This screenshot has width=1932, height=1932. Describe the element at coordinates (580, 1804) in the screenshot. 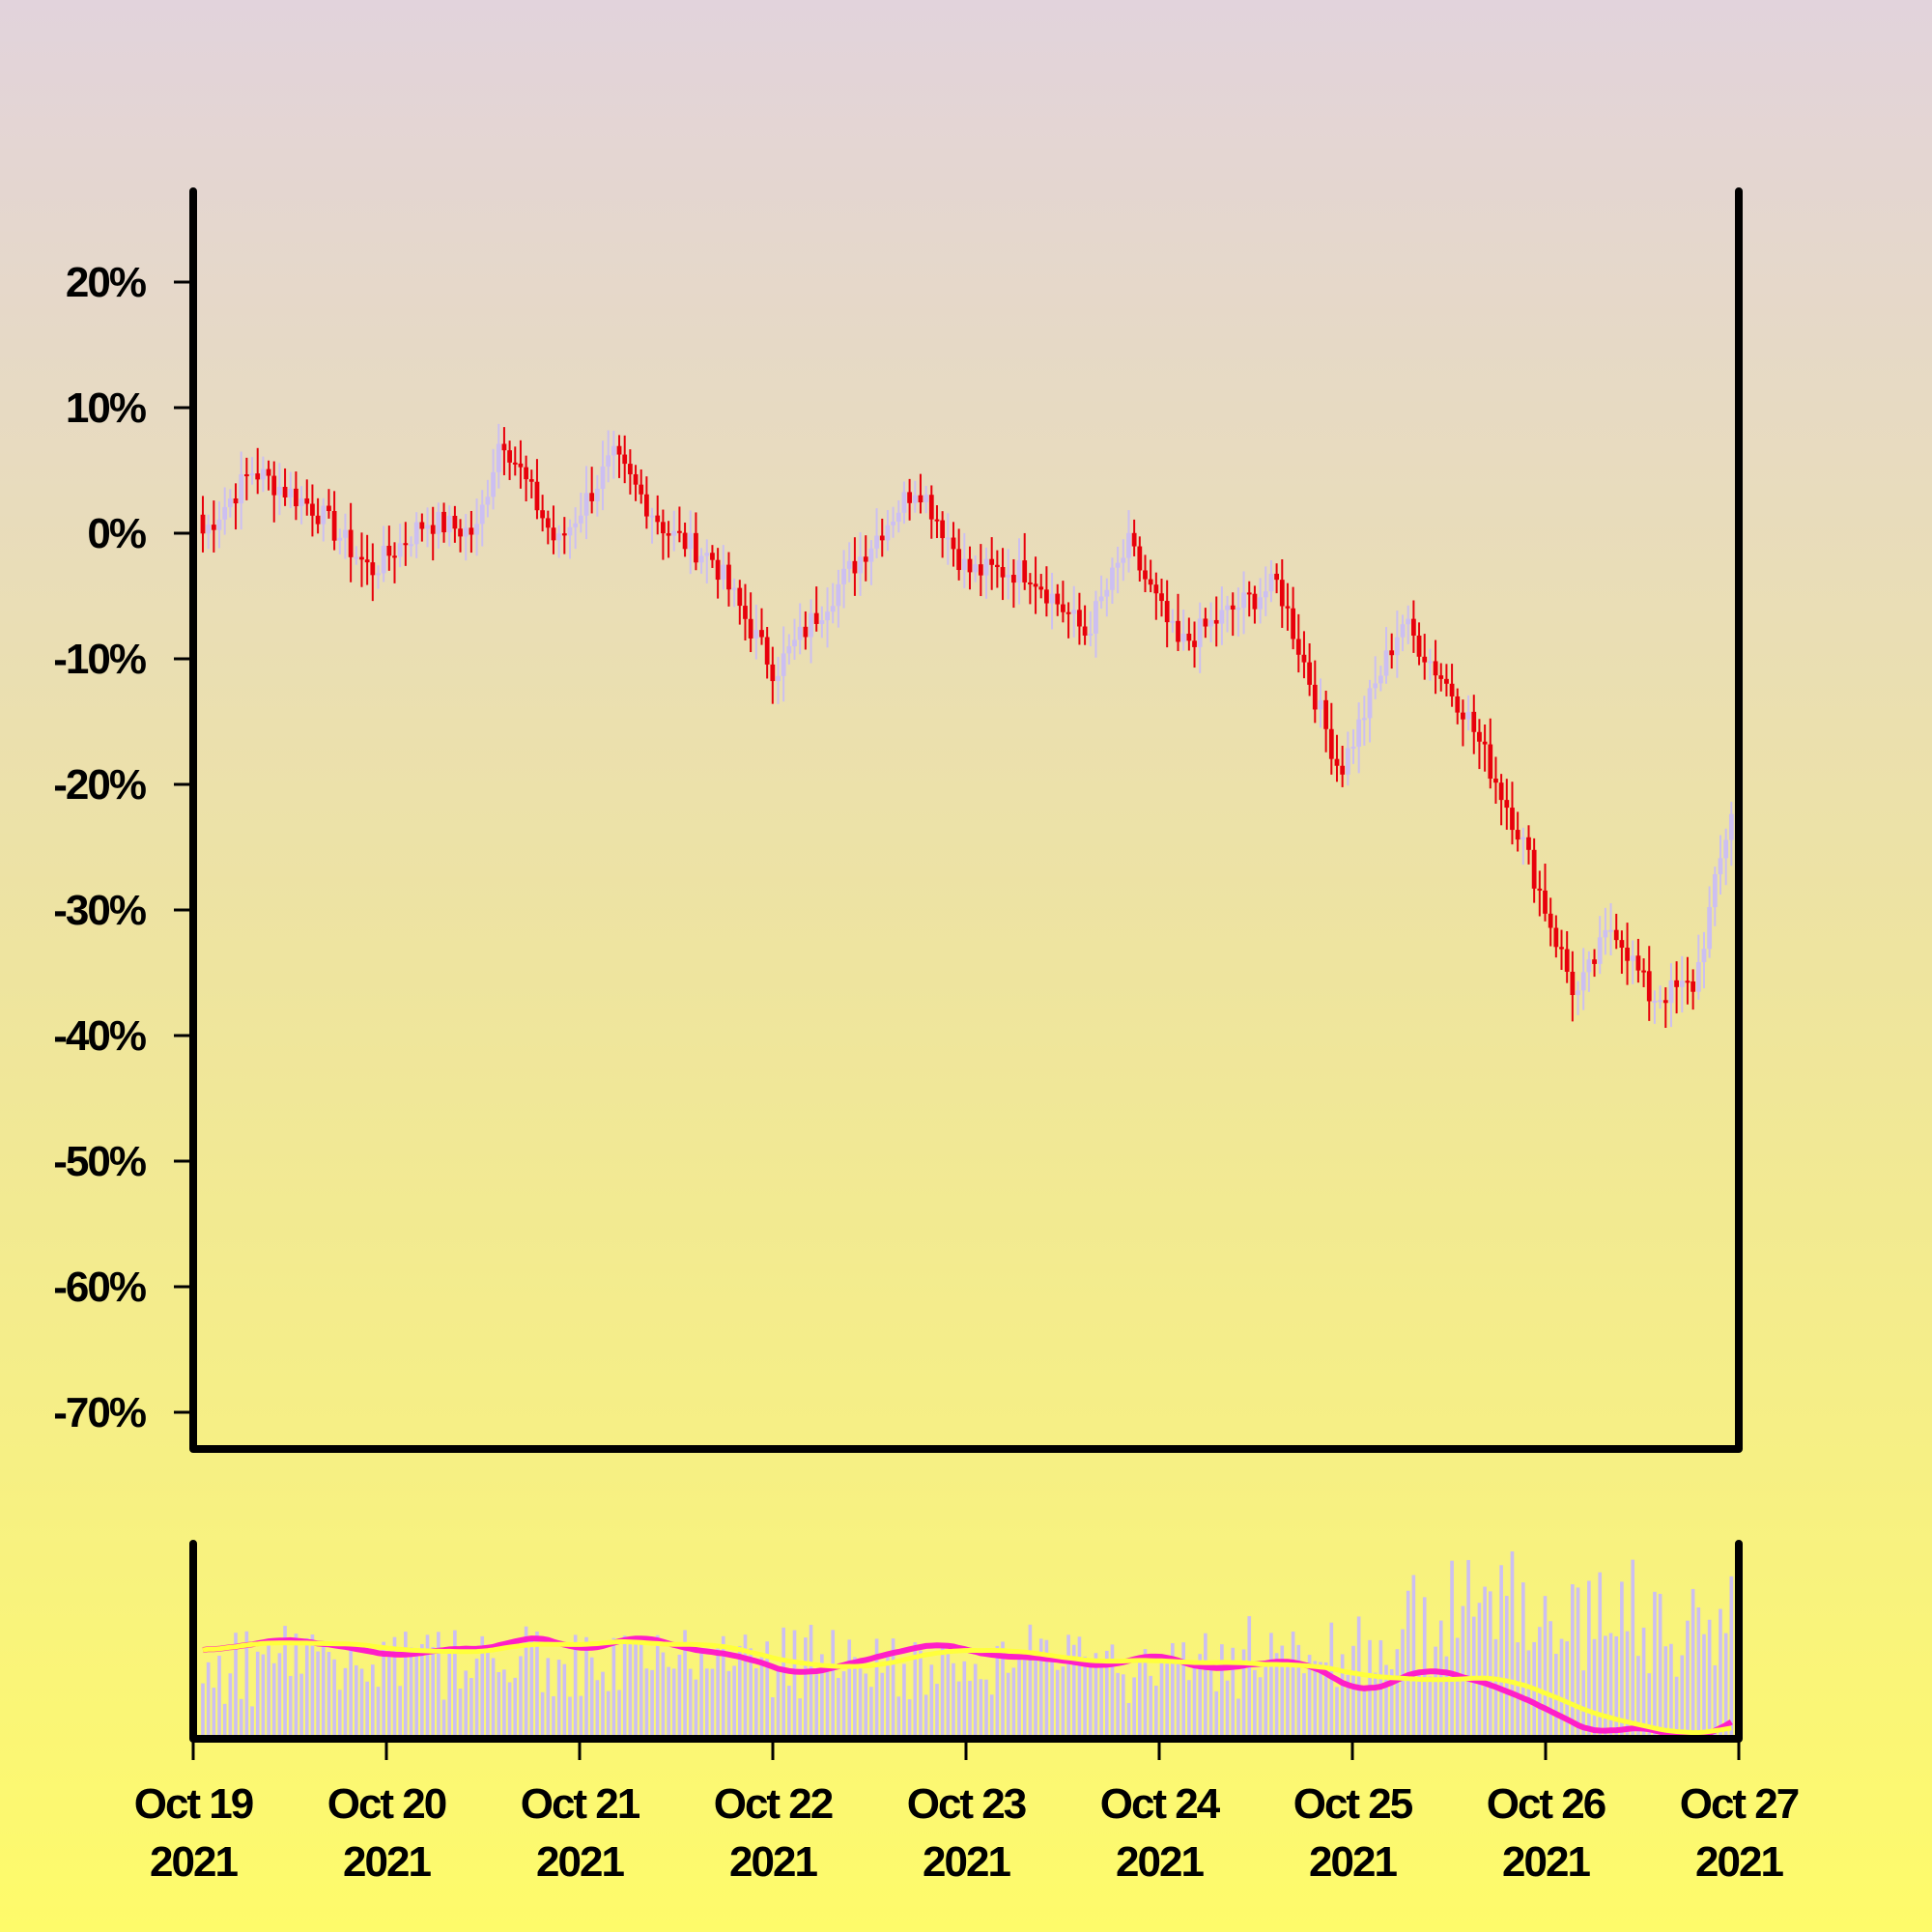

I see `x-tick-label: Oct 21` at that location.